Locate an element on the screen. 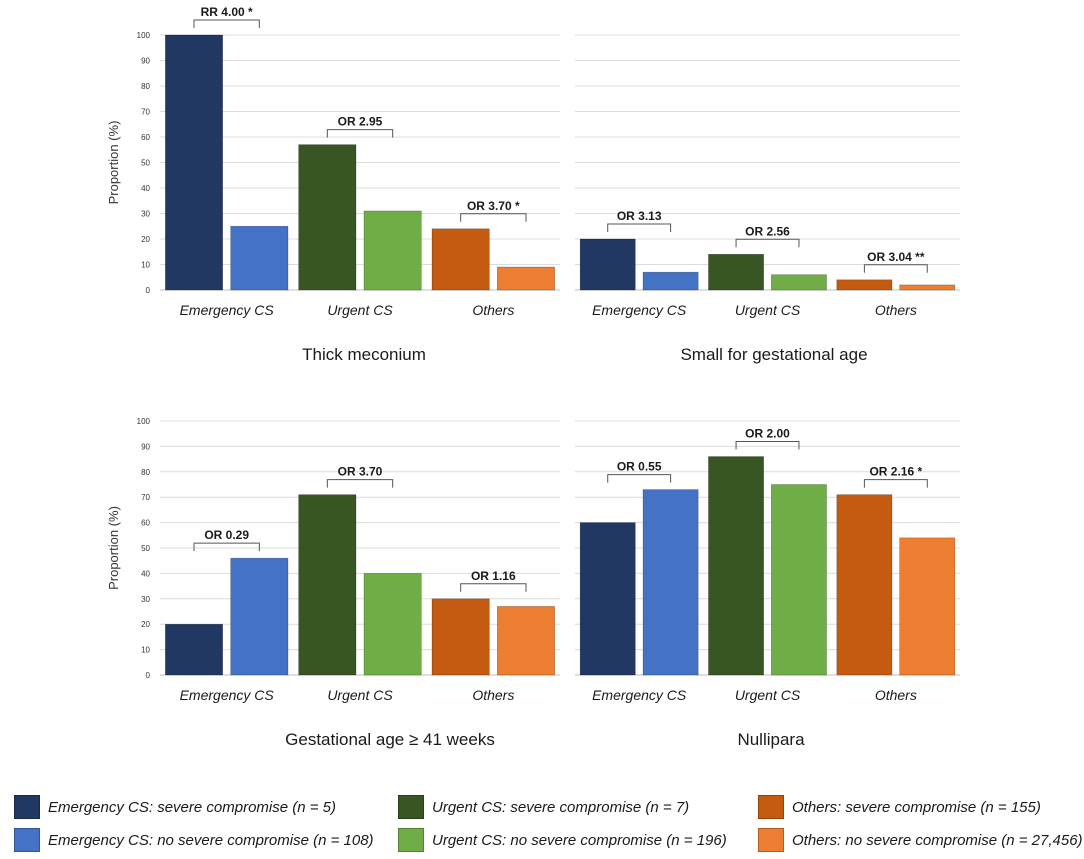 The image size is (1084, 859). legend-item-emergency-severe: Emergency CS: severe compromise (n = 5) is located at coordinates (175, 807).